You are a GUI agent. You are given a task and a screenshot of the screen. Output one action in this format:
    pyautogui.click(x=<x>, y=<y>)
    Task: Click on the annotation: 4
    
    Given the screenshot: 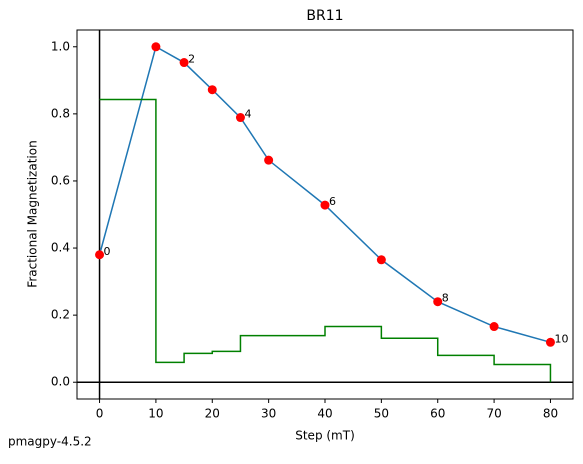 What is the action you would take?
    pyautogui.click(x=247, y=114)
    